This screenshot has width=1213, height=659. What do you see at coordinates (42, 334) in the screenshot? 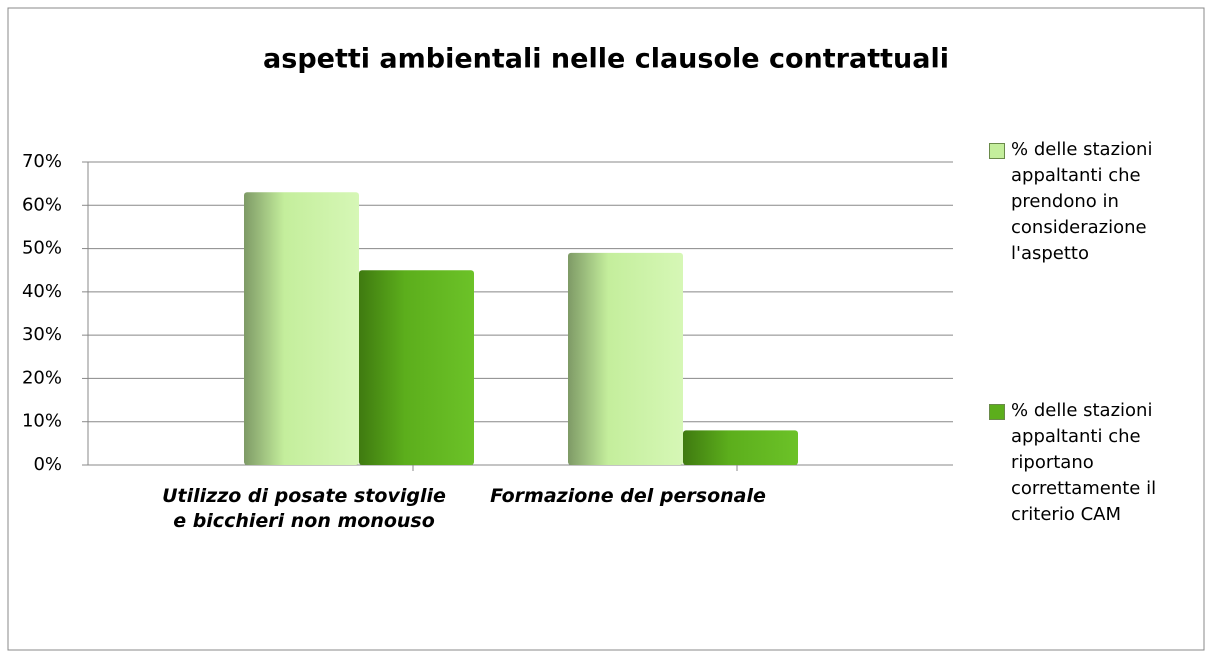
I see `y-tick-label: 30%` at bounding box center [42, 334].